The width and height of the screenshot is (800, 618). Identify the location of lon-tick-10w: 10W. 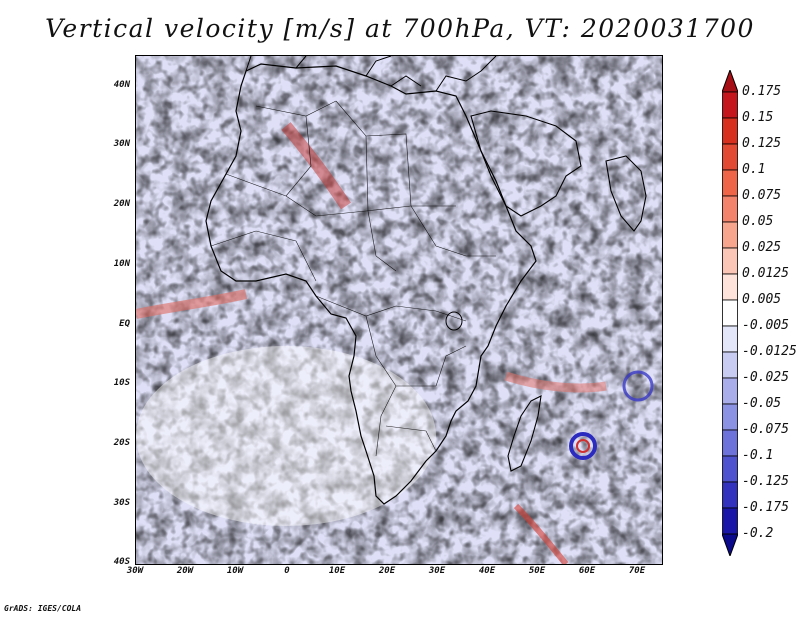
(235, 571).